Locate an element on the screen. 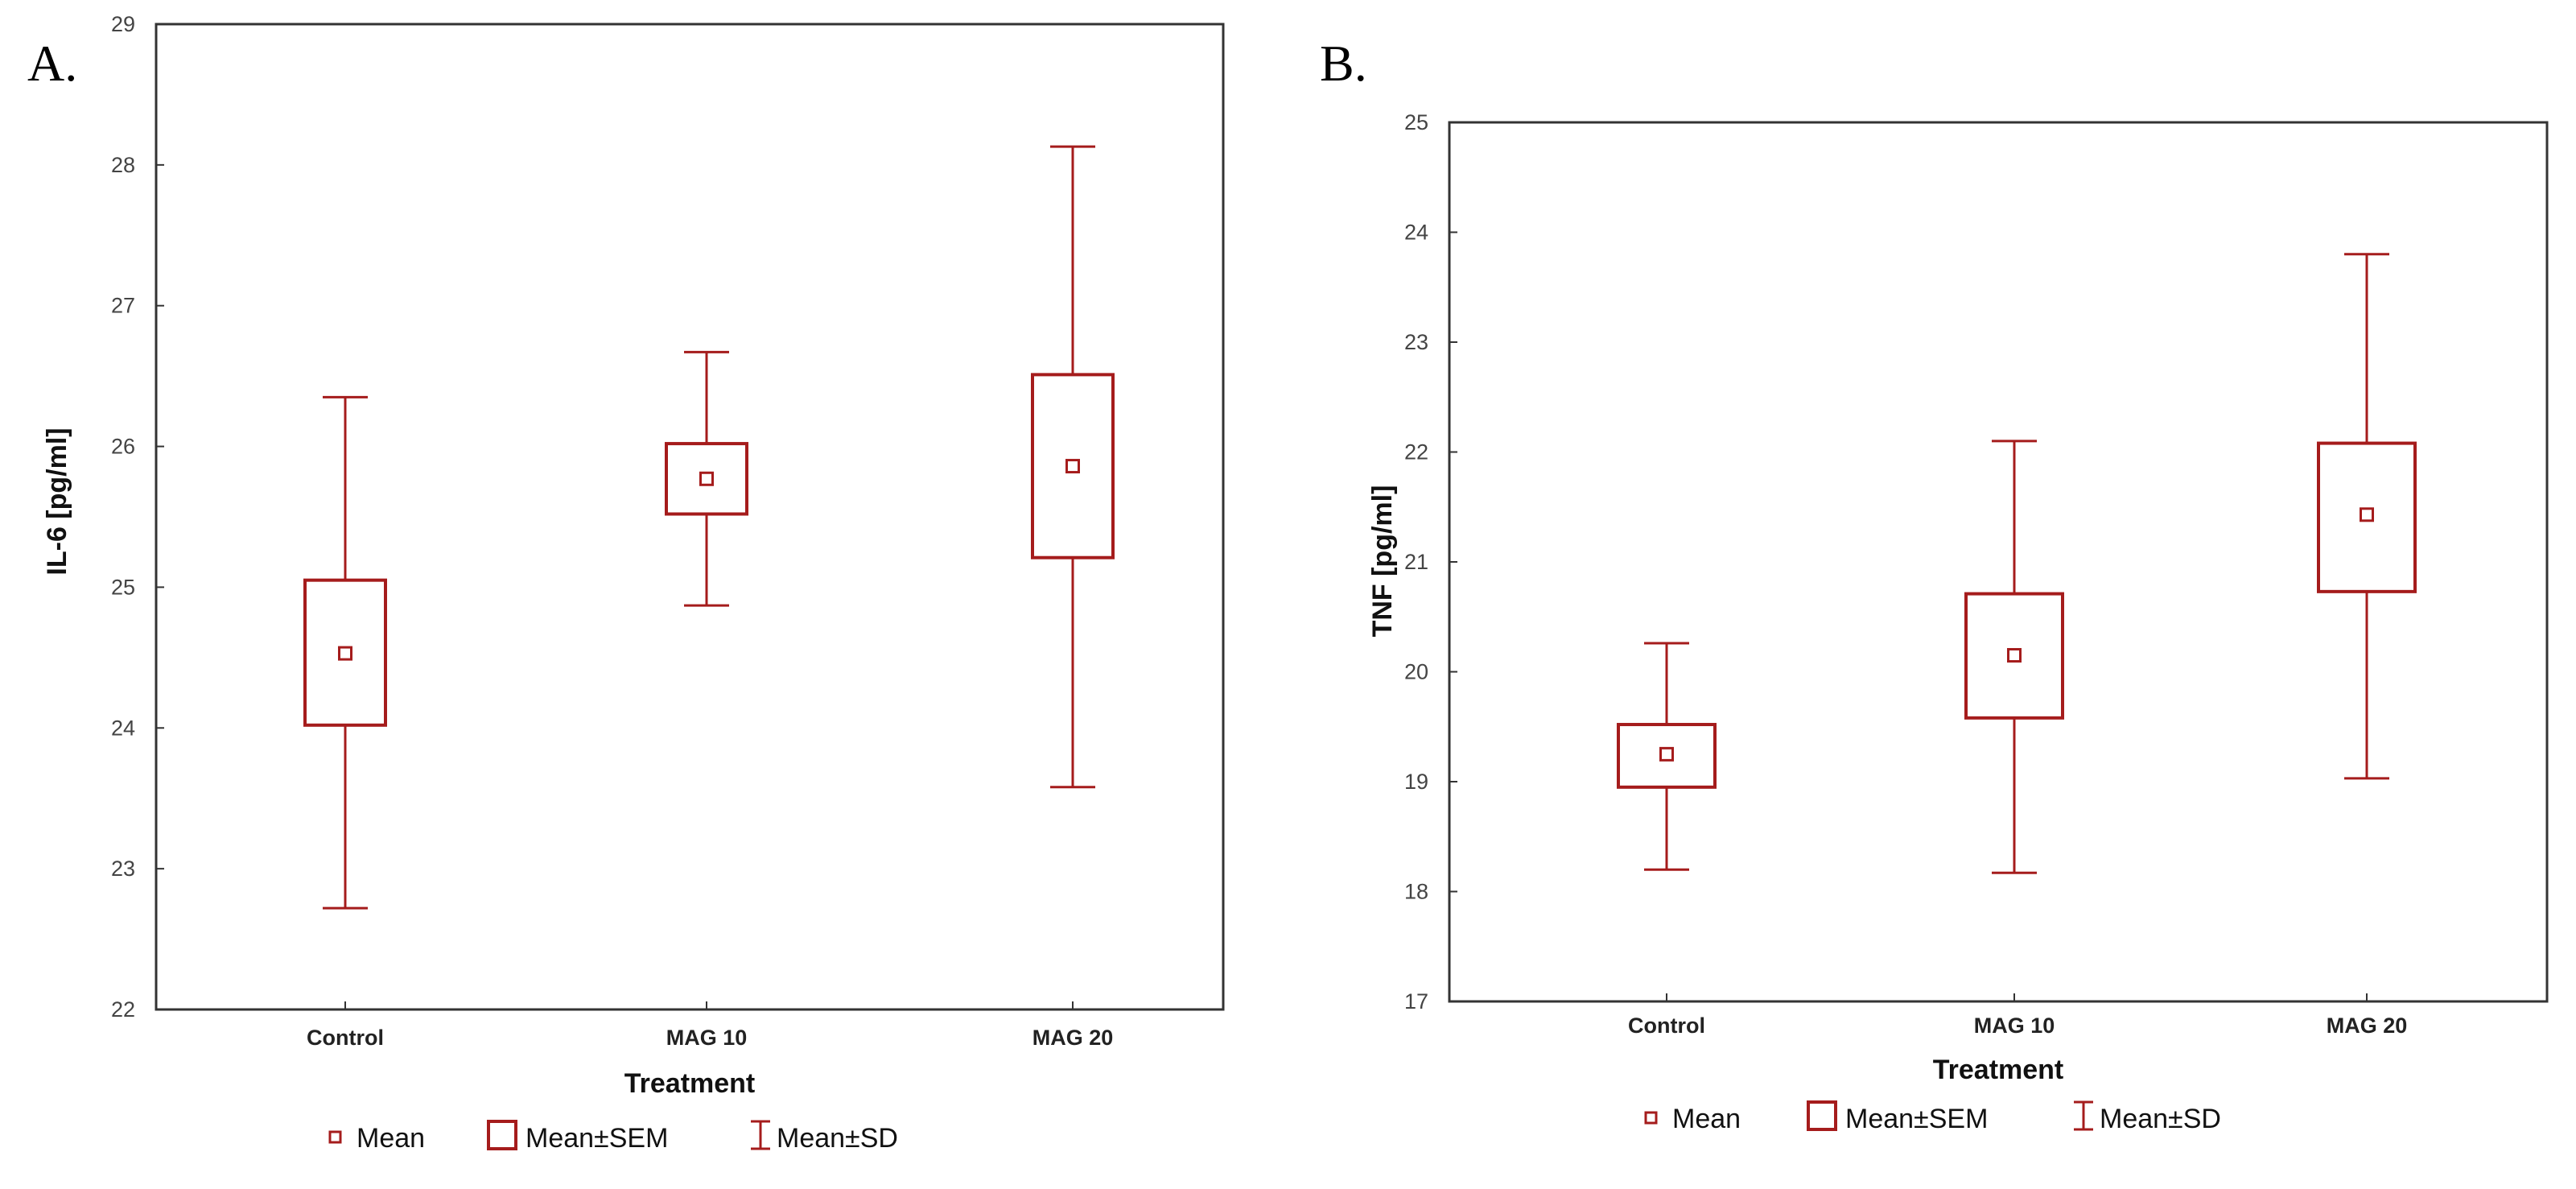 This screenshot has width=2576, height=1189. y-tick-label: 17 is located at coordinates (1416, 1001).